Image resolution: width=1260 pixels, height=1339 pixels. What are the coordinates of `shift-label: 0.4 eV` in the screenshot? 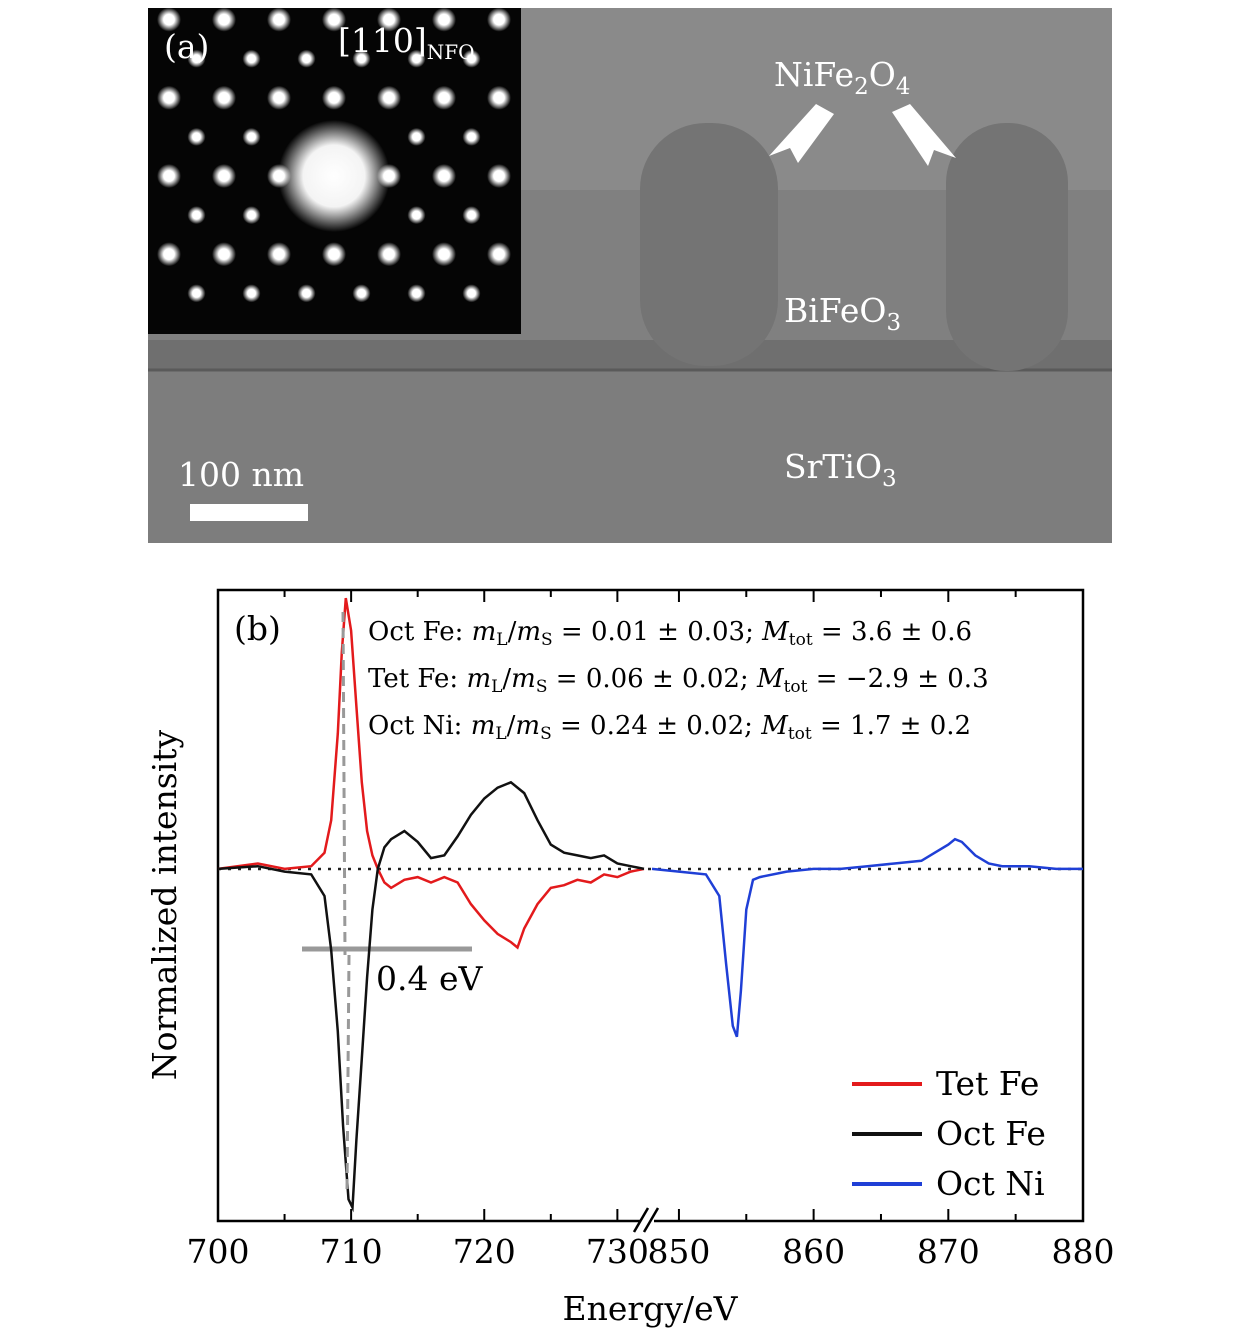 It's located at (430, 978).